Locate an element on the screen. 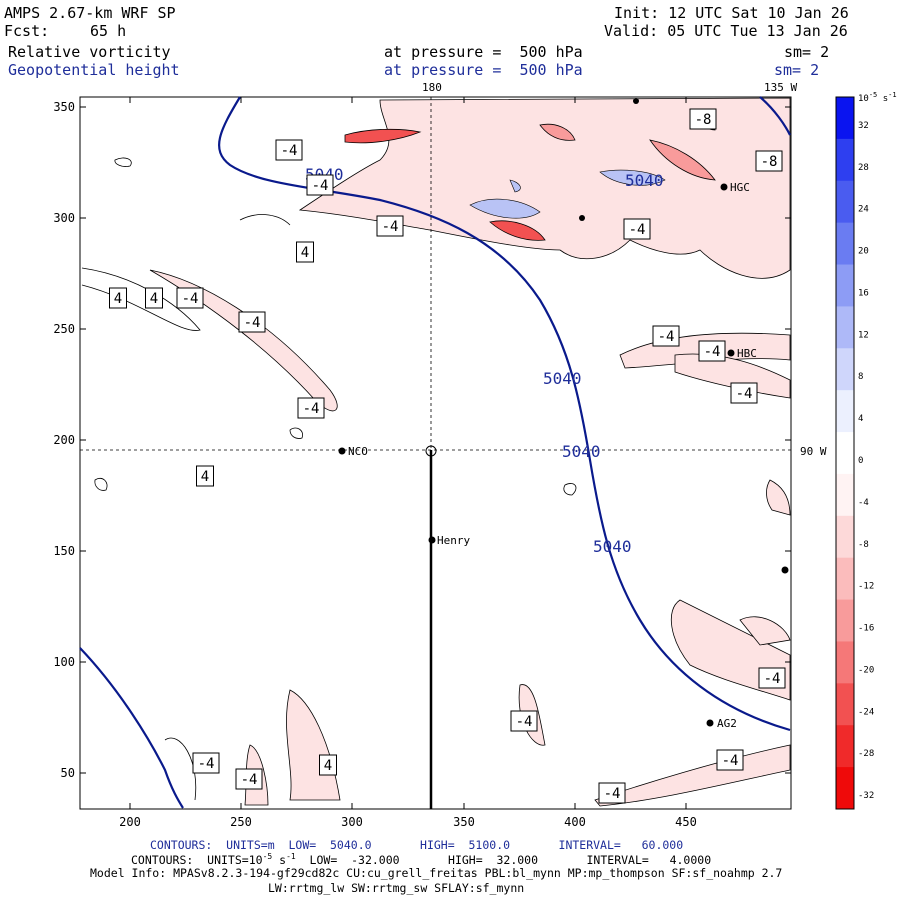  station-hgc-marker is located at coordinates (724, 187).